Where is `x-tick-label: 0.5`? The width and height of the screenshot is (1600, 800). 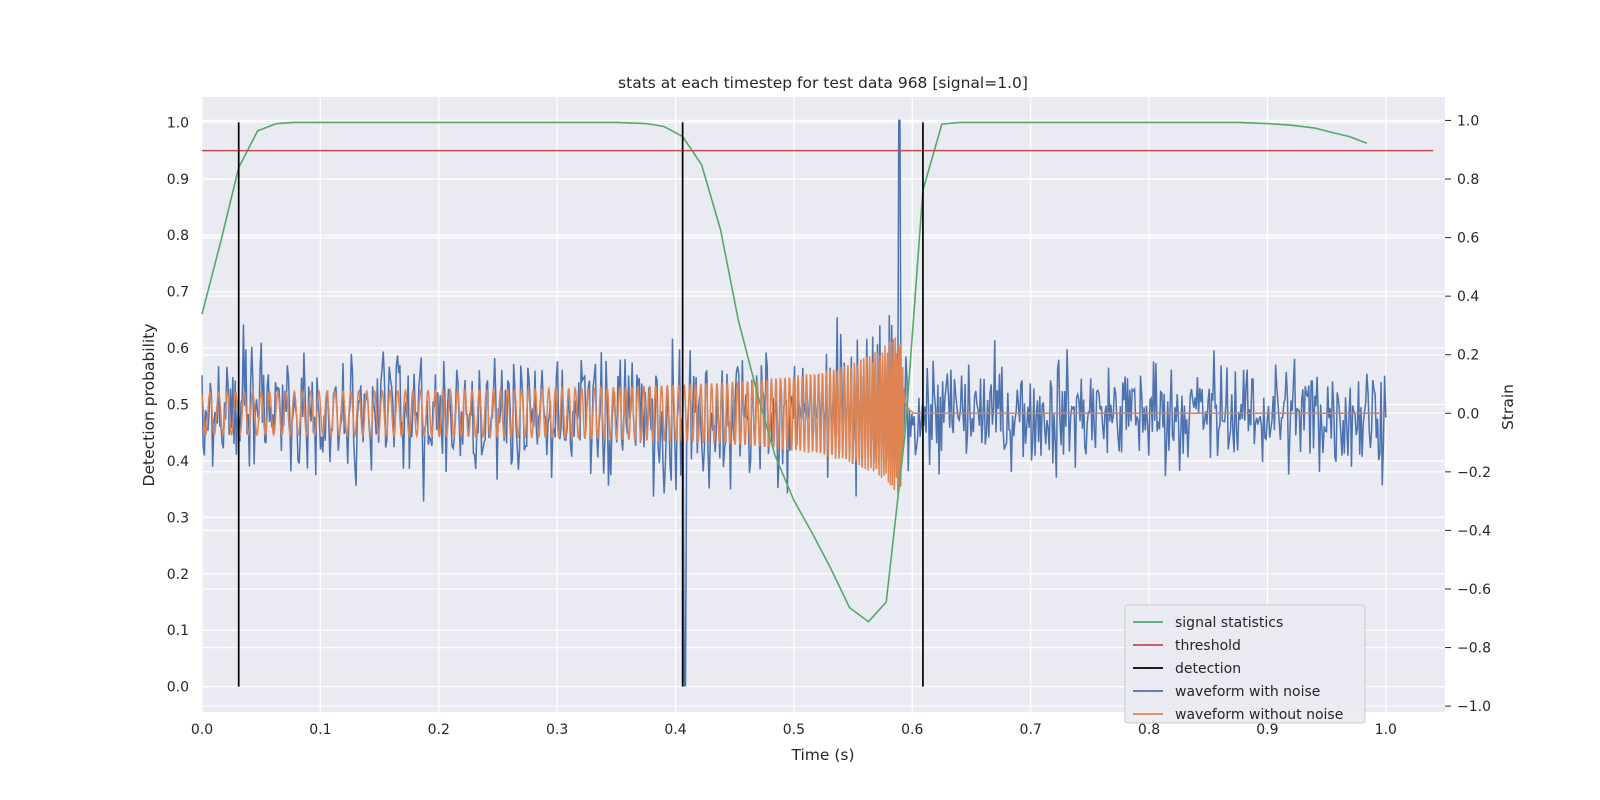
x-tick-label: 0.5 is located at coordinates (794, 730).